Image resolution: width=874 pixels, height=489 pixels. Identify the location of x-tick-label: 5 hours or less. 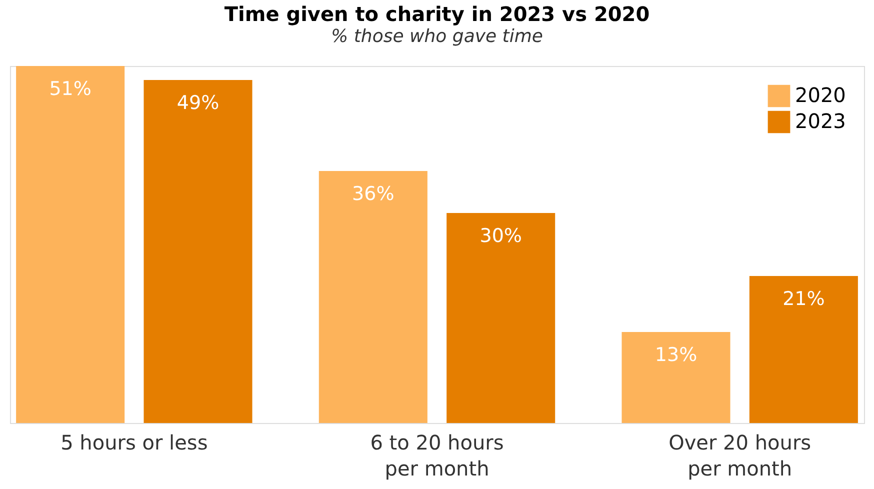
(134, 442).